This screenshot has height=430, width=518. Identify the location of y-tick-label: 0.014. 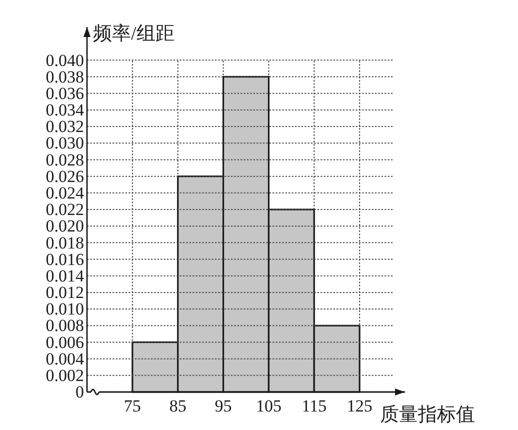
(65, 276).